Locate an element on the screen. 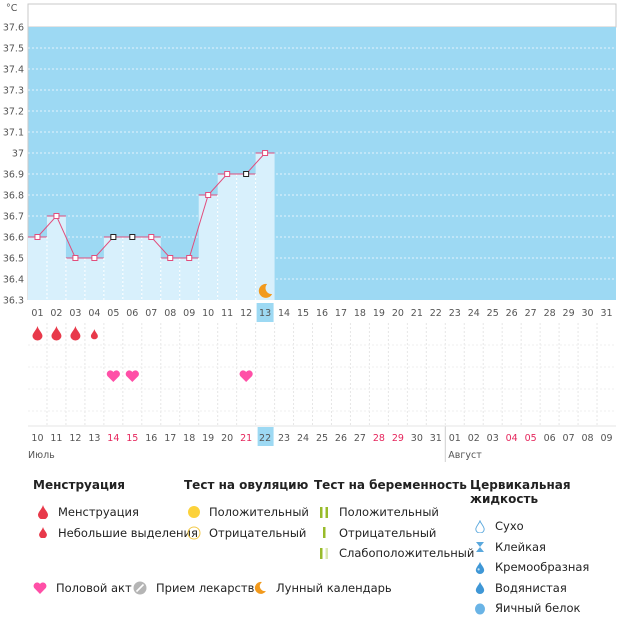 This screenshot has width=626, height=619. x-tick-label: 23 is located at coordinates (455, 313).